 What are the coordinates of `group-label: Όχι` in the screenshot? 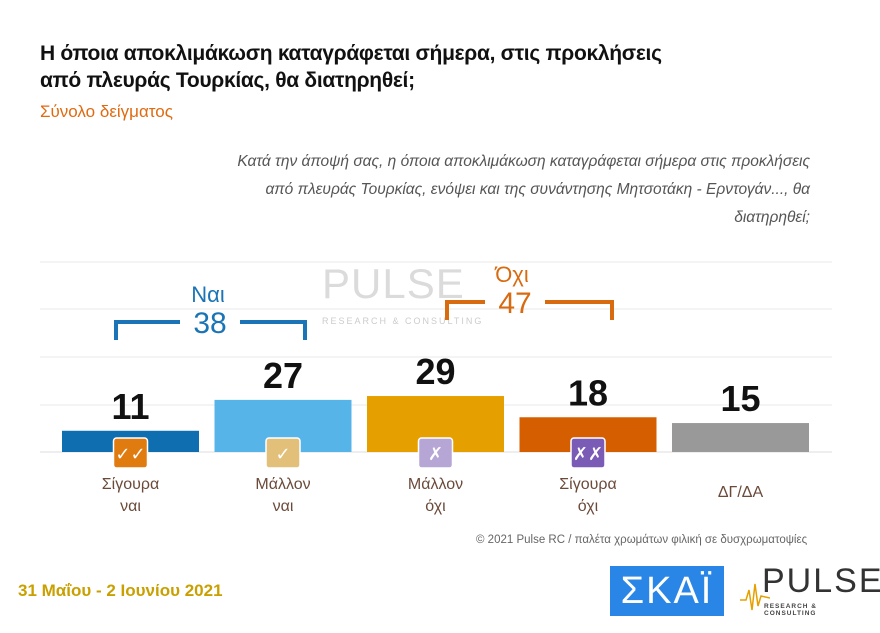 It's located at (511, 274).